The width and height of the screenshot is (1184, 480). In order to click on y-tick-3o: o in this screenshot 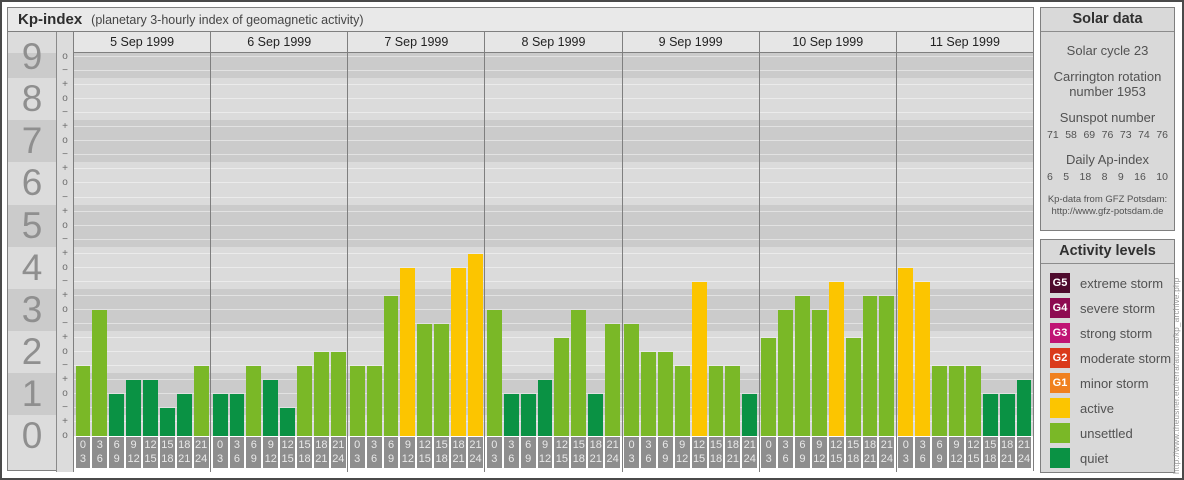, I will do `click(65, 309)`.